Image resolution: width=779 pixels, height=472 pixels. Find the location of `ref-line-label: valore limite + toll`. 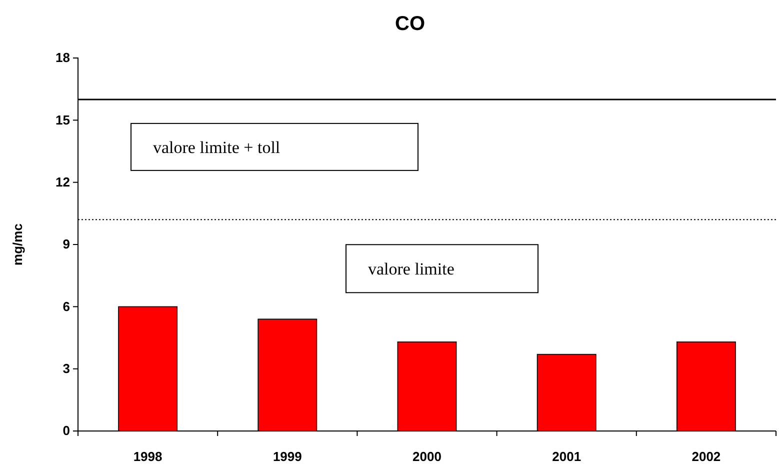

ref-line-label: valore limite + toll is located at coordinates (216, 147).